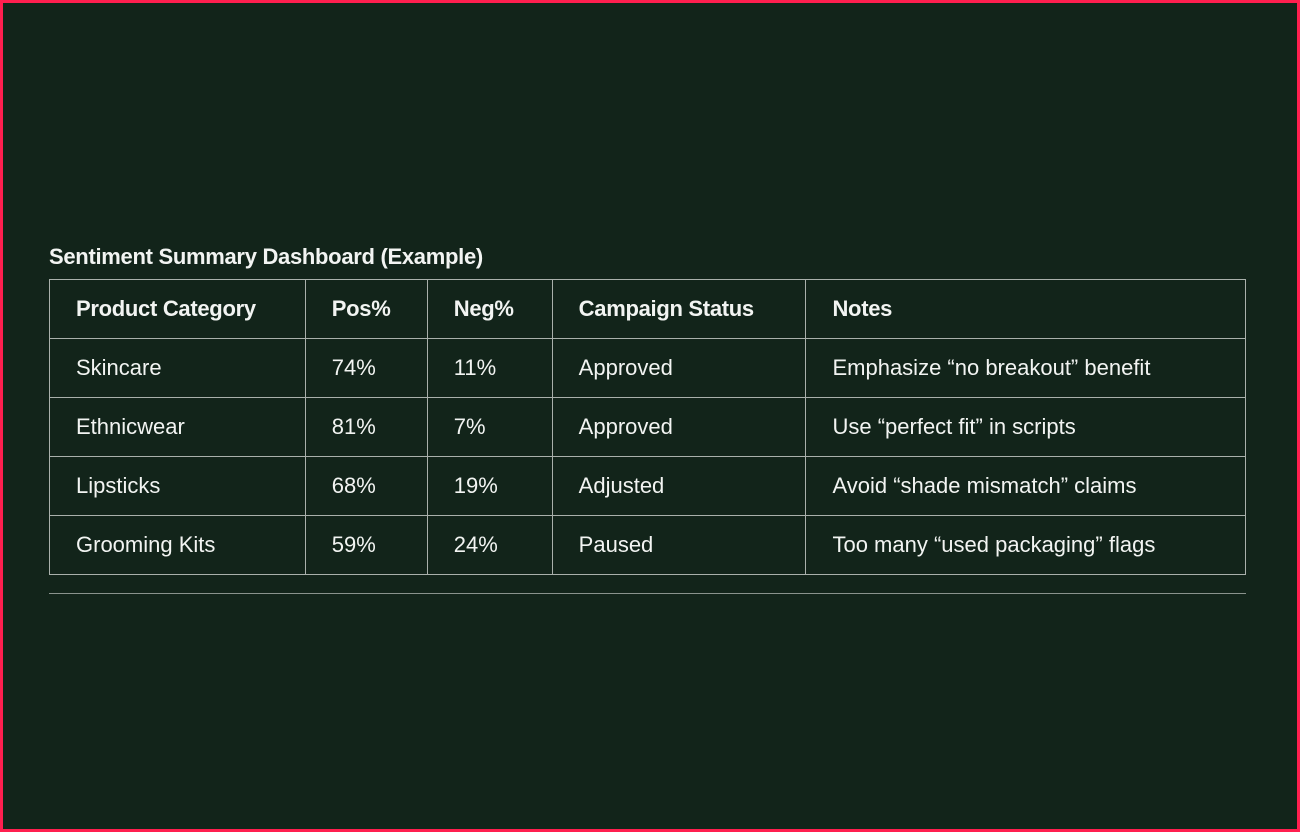 This screenshot has height=832, width=1300. What do you see at coordinates (489, 427) in the screenshot?
I see `cell-neg: 7%` at bounding box center [489, 427].